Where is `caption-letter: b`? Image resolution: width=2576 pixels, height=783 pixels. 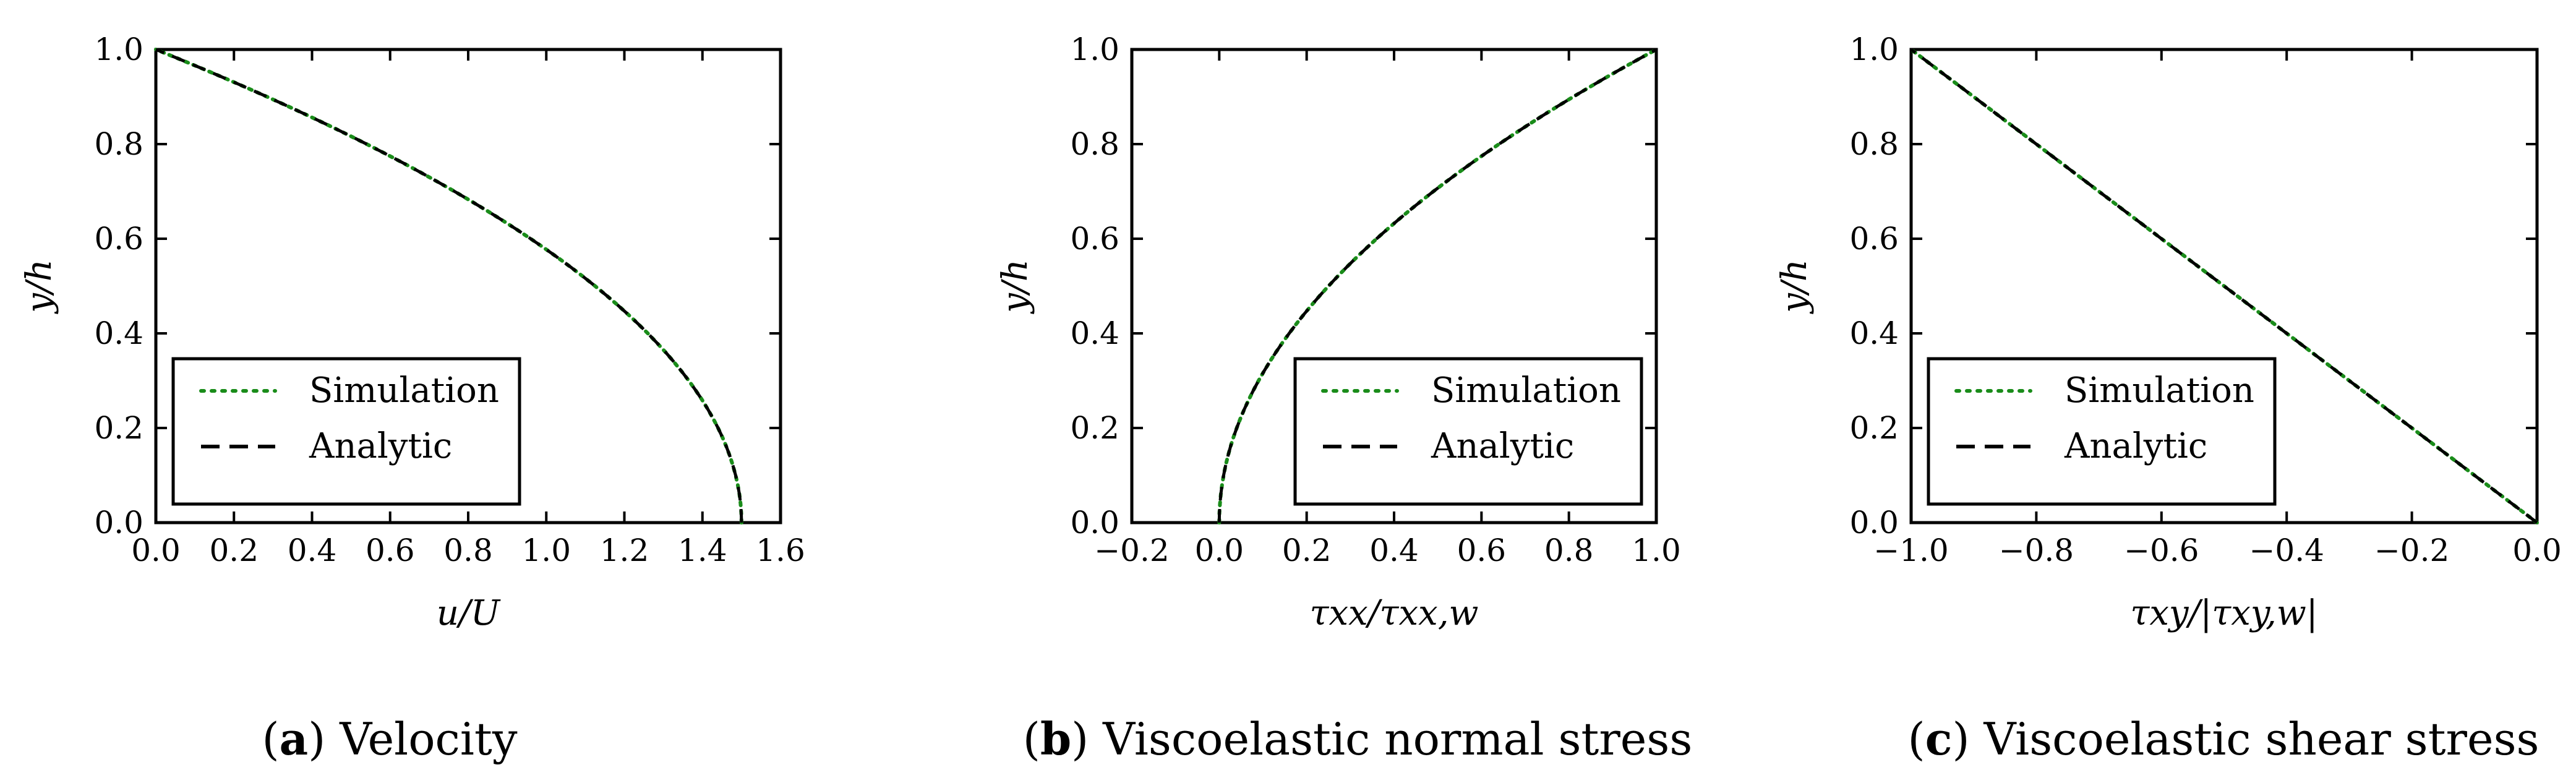
caption-letter: b is located at coordinates (1056, 739).